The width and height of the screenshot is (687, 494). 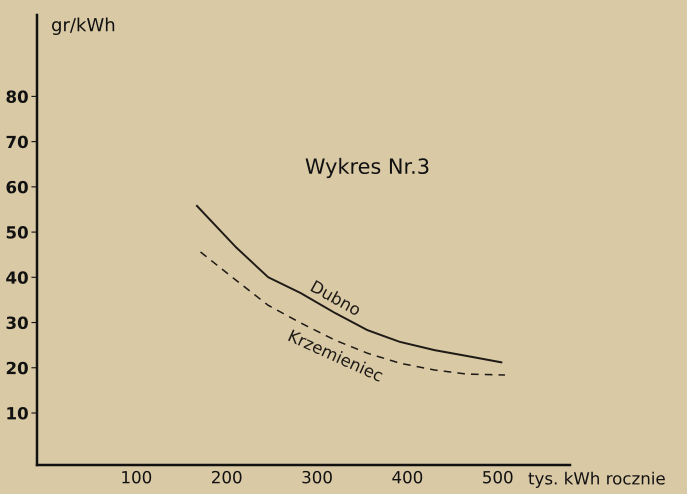 I want to click on y-tick-label: 30, so click(x=17, y=323).